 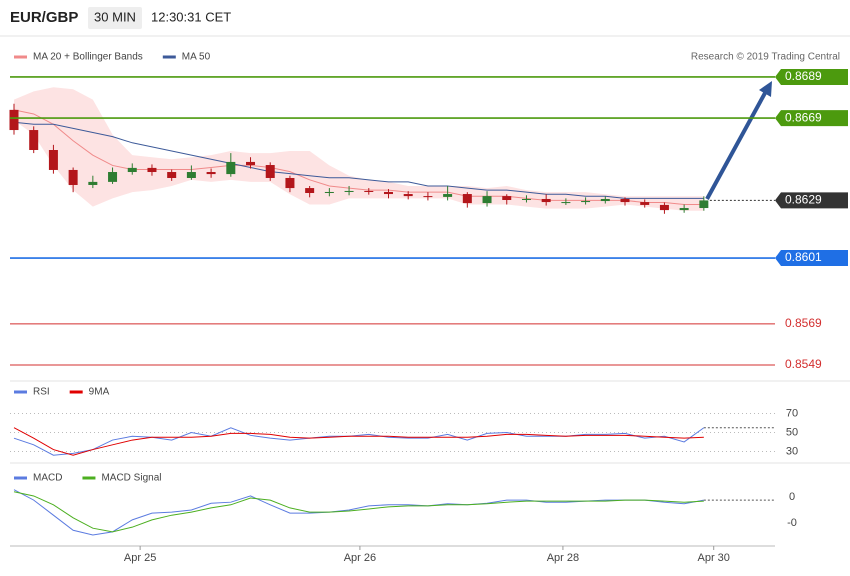 I want to click on price-level-label: 0.8549, so click(x=803, y=364).